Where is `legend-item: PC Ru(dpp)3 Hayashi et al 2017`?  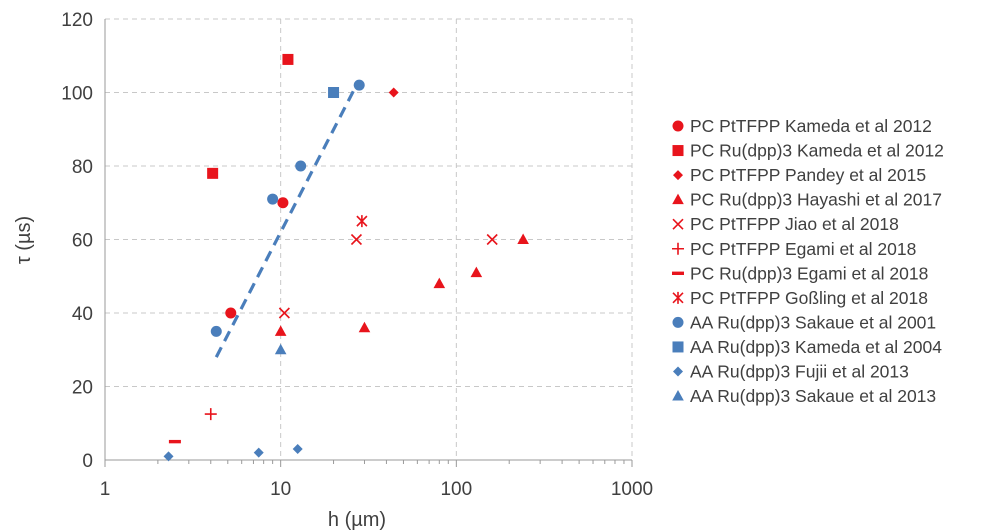 legend-item: PC Ru(dpp)3 Hayashi et al 2017 is located at coordinates (807, 200).